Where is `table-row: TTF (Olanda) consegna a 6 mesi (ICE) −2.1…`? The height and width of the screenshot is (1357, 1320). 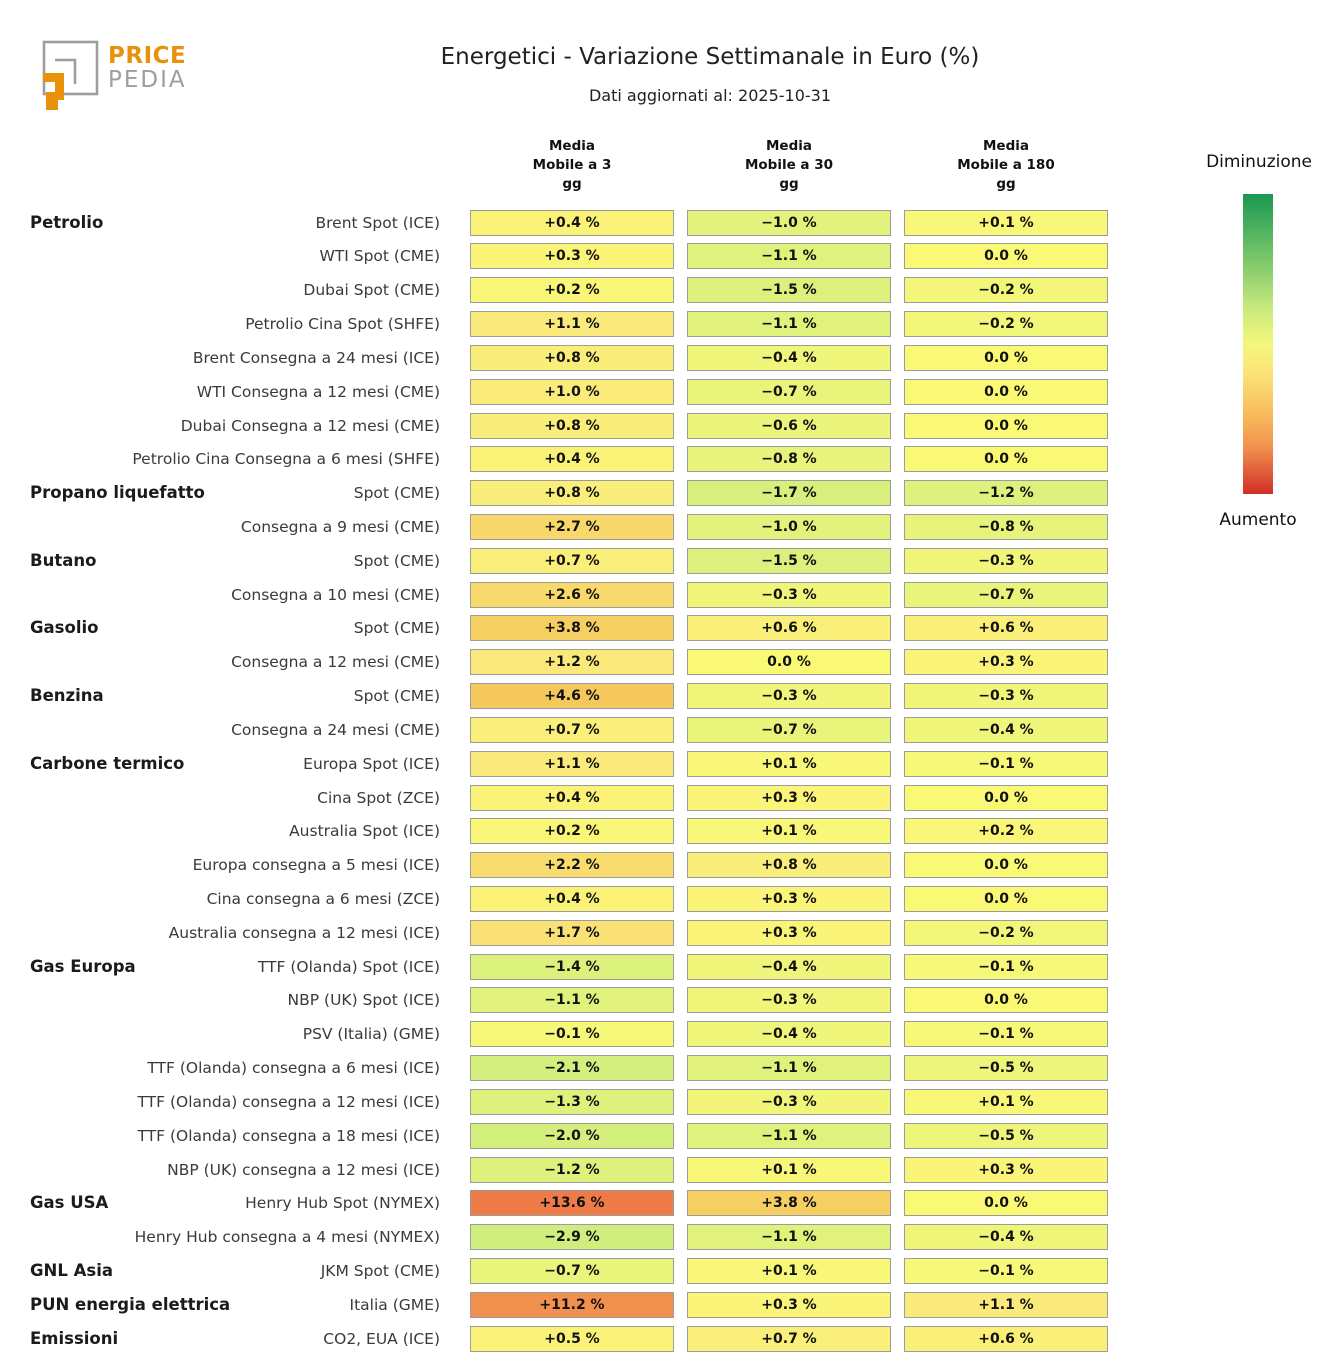
table-row: TTF (Olanda) consegna a 6 mesi (ICE) −2.1… is located at coordinates (660, 1068).